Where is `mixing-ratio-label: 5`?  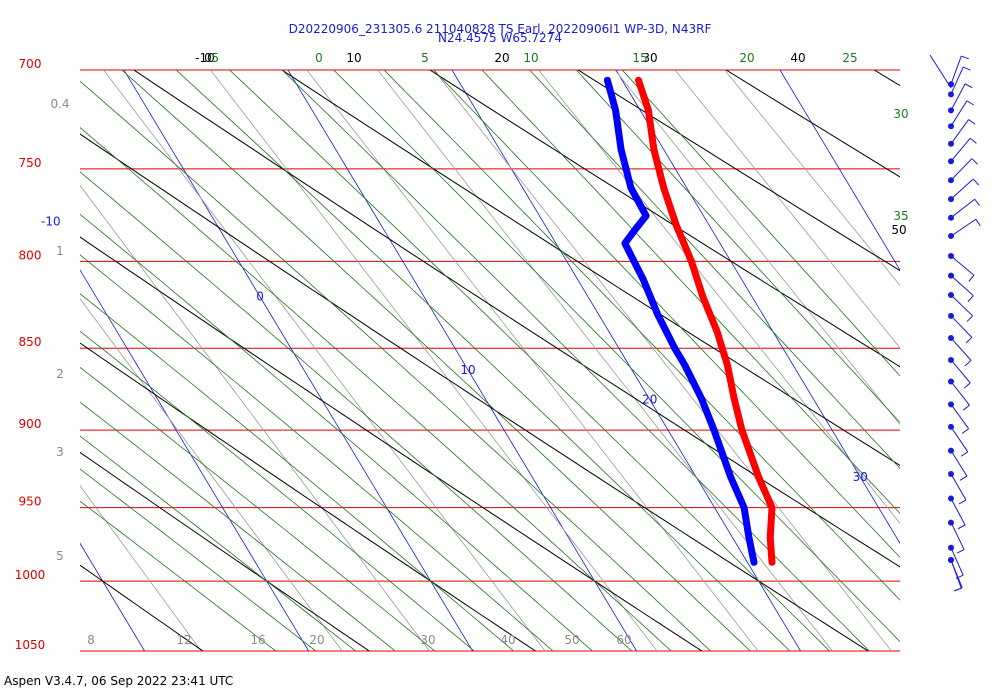 mixing-ratio-label: 5 is located at coordinates (60, 556).